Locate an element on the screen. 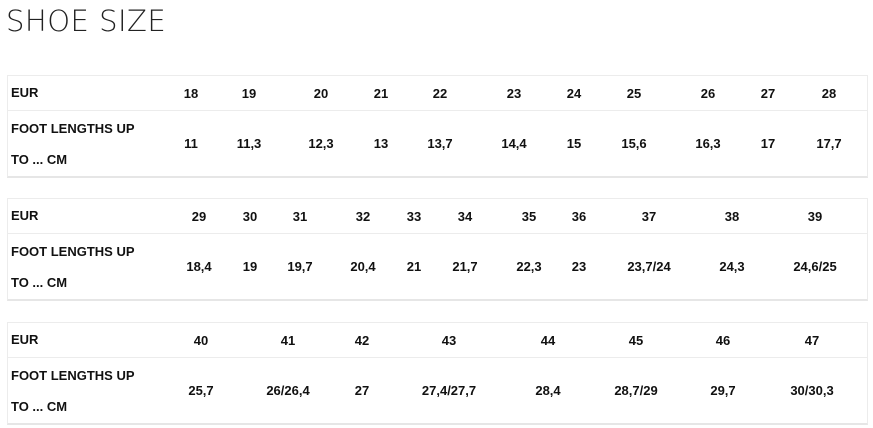 The height and width of the screenshot is (428, 873). foot-length-cell: 27,4/27,7 is located at coordinates (449, 390).